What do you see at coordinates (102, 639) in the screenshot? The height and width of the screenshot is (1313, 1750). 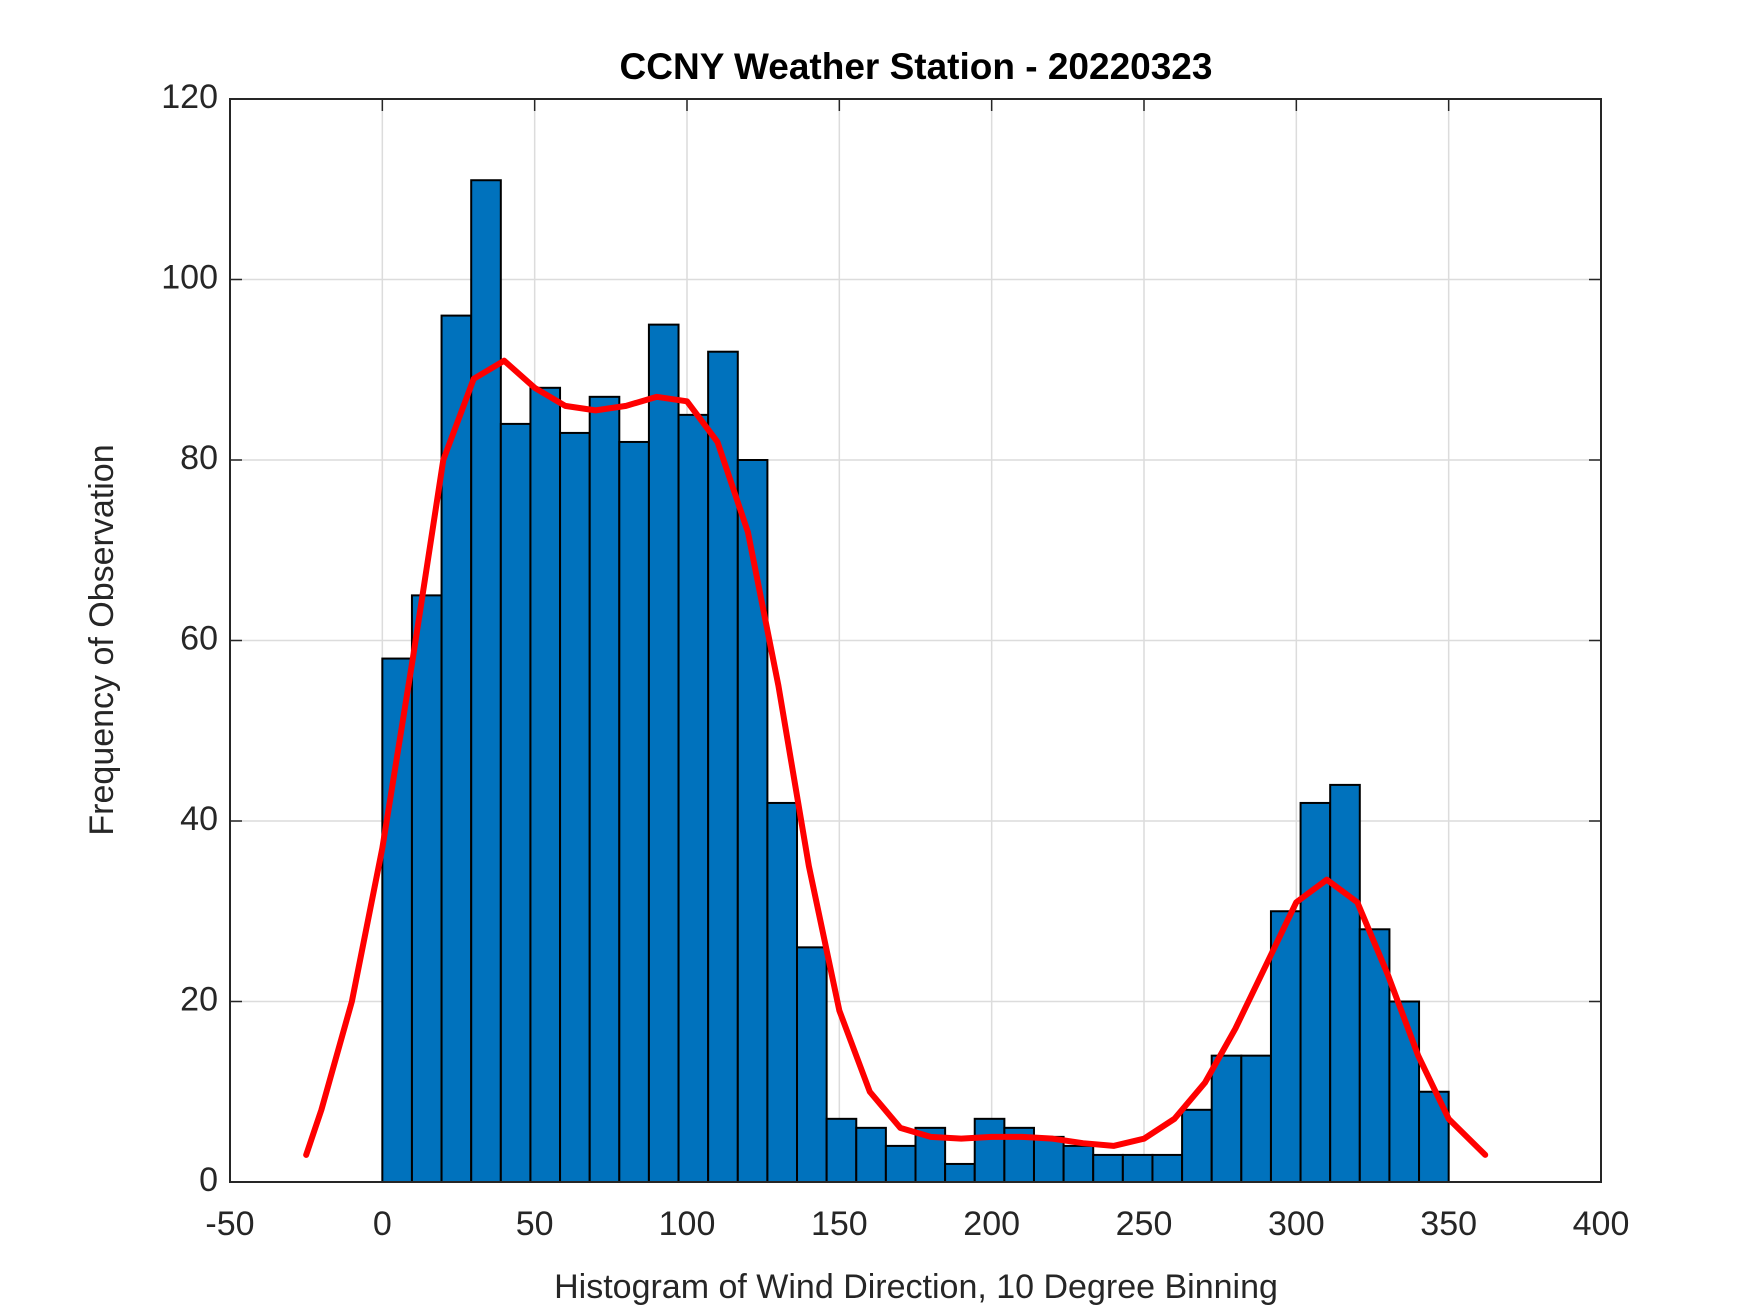 I see `y-axis-label: Frequency of Observation` at bounding box center [102, 639].